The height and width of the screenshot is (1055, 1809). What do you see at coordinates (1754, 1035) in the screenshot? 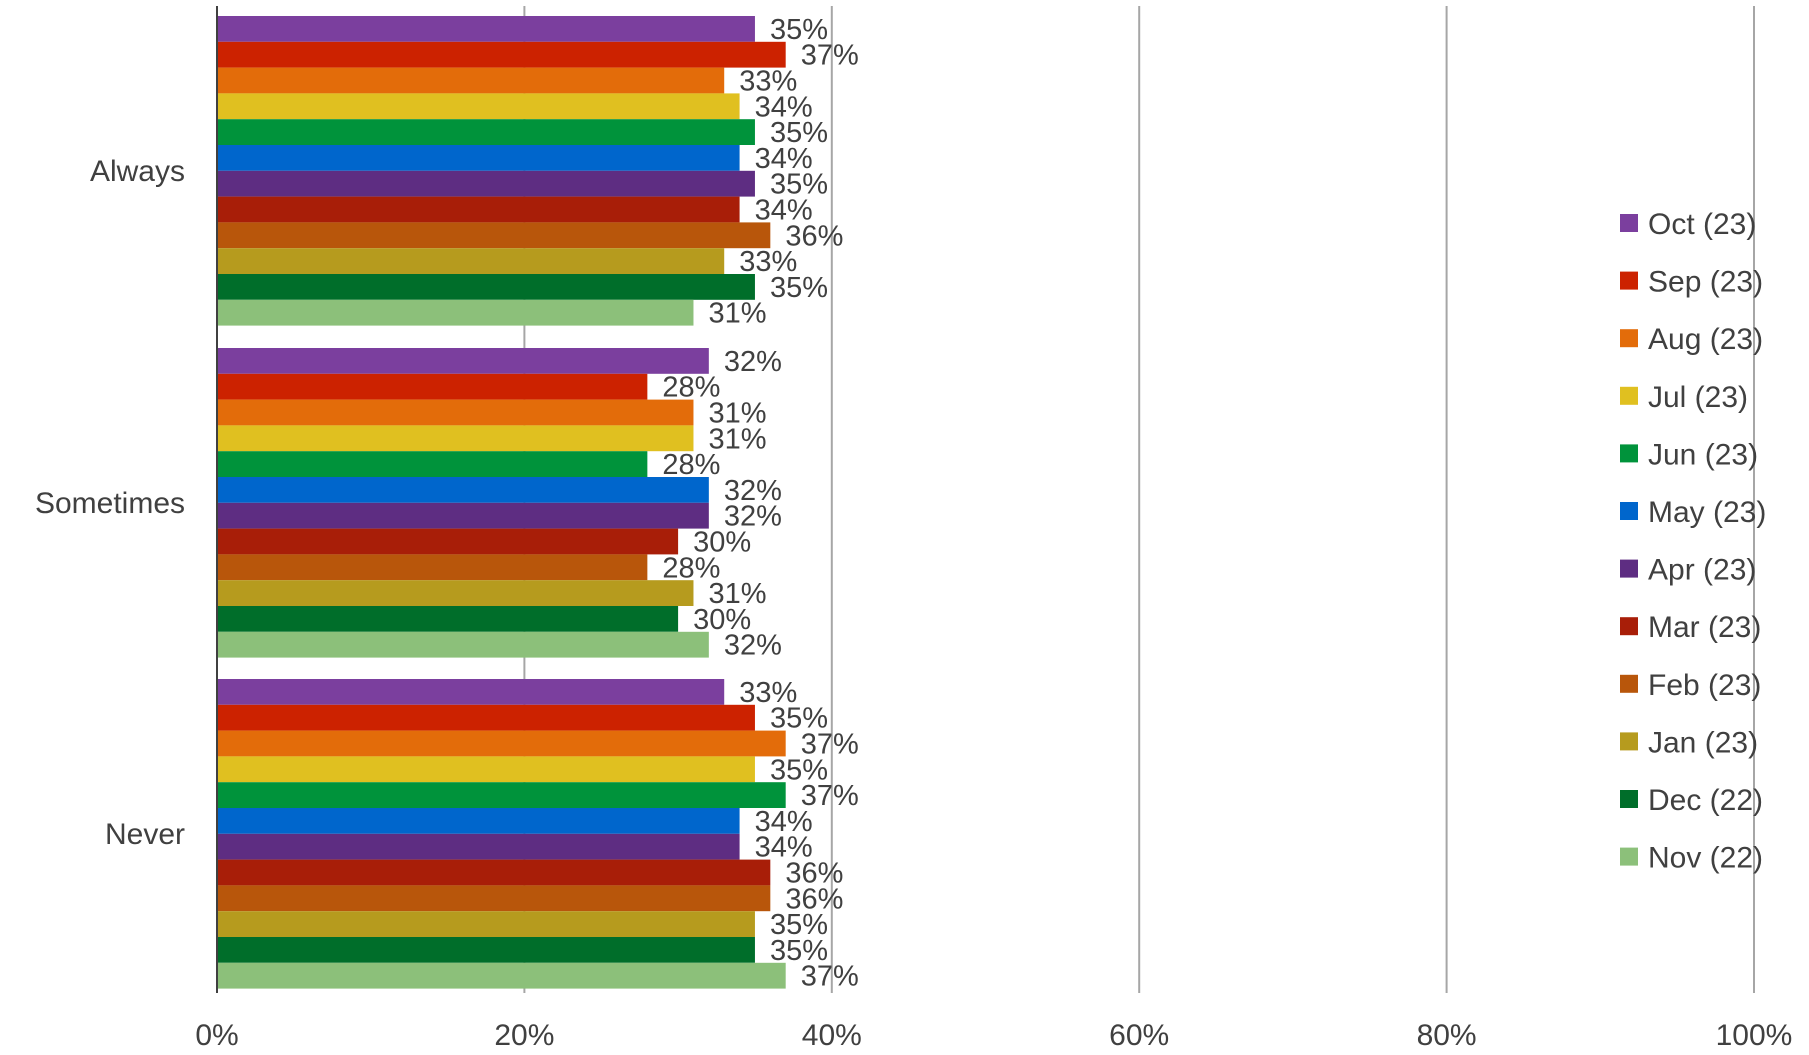
I see `x-tick-label: 100%` at bounding box center [1754, 1035].